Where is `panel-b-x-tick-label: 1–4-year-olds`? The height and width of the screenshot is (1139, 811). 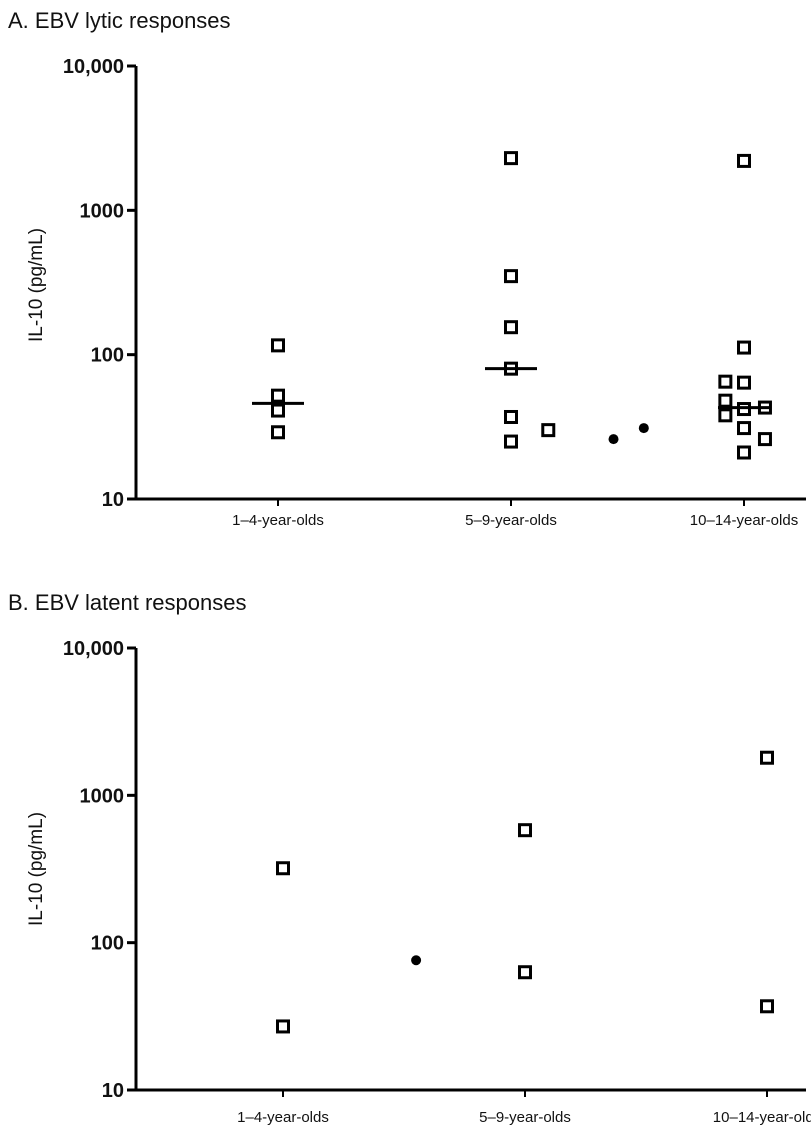
panel-b-x-tick-label: 1–4-year-olds is located at coordinates (283, 1117).